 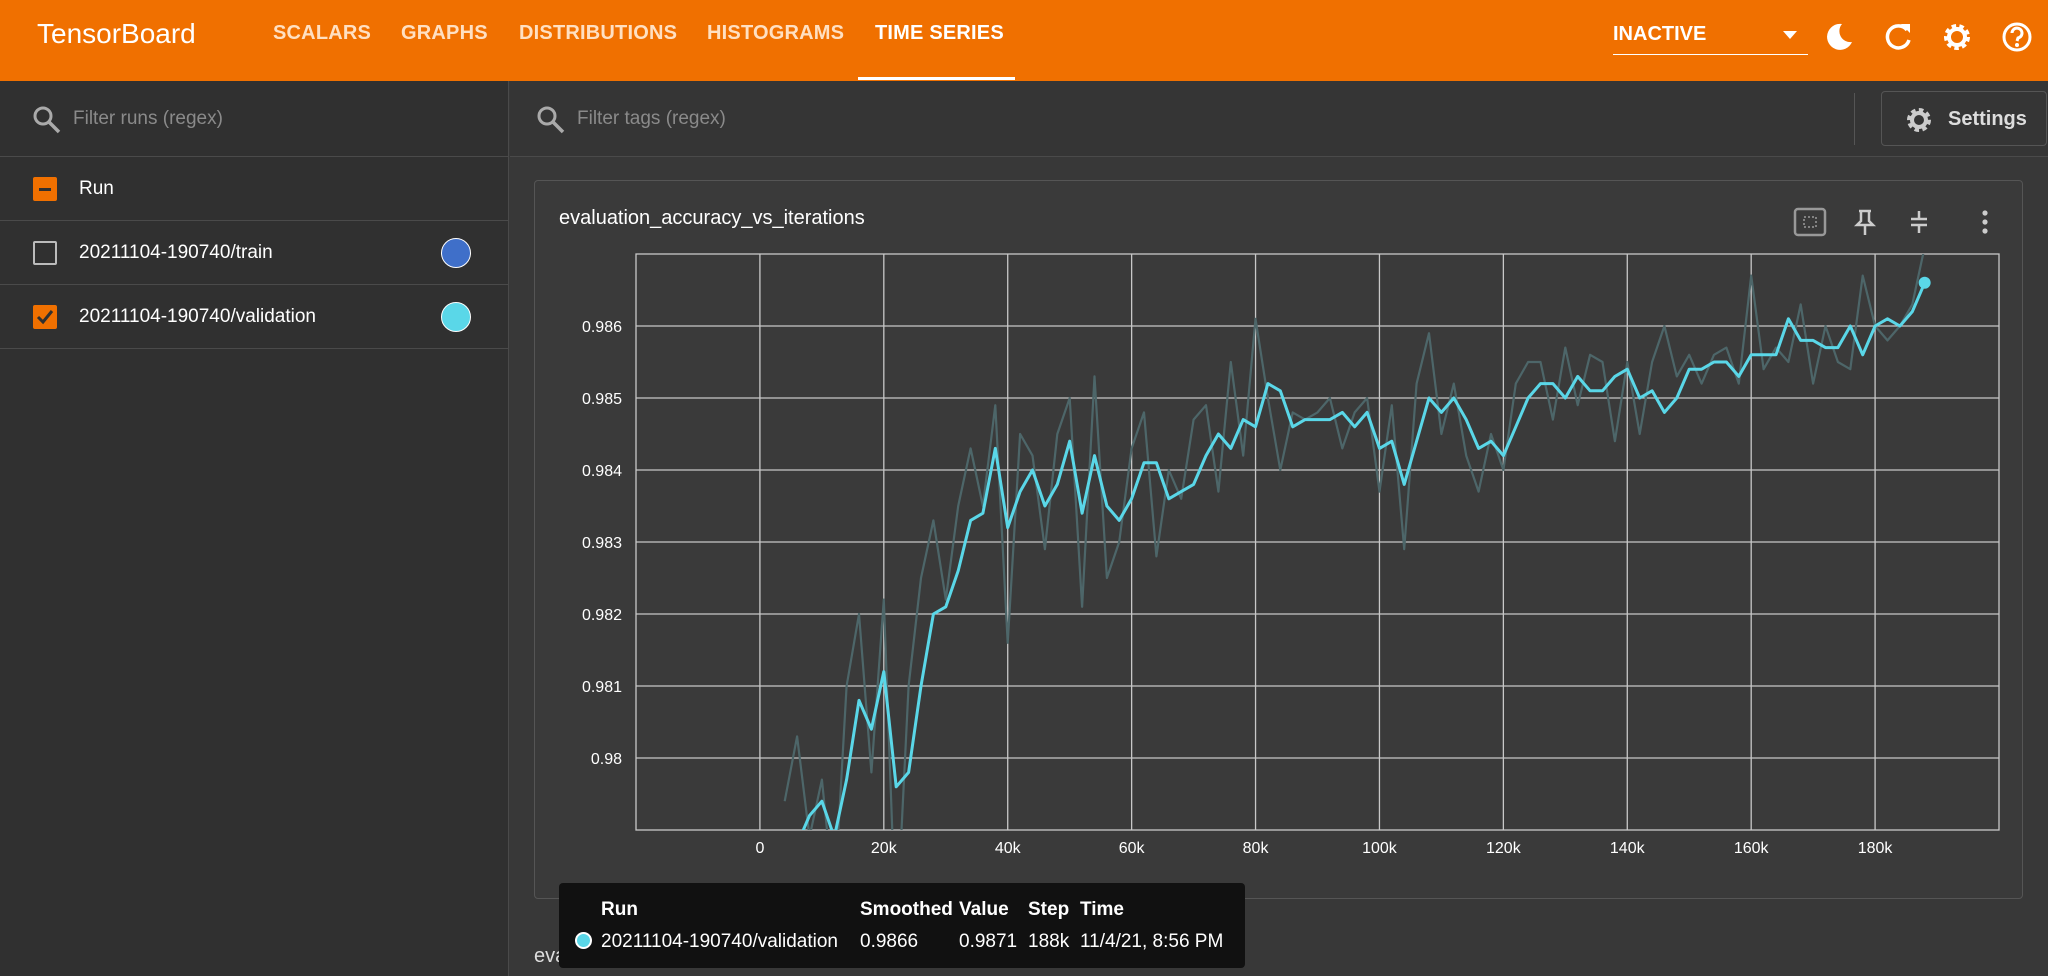 I want to click on x-tick-label: 40k, so click(x=1008, y=848).